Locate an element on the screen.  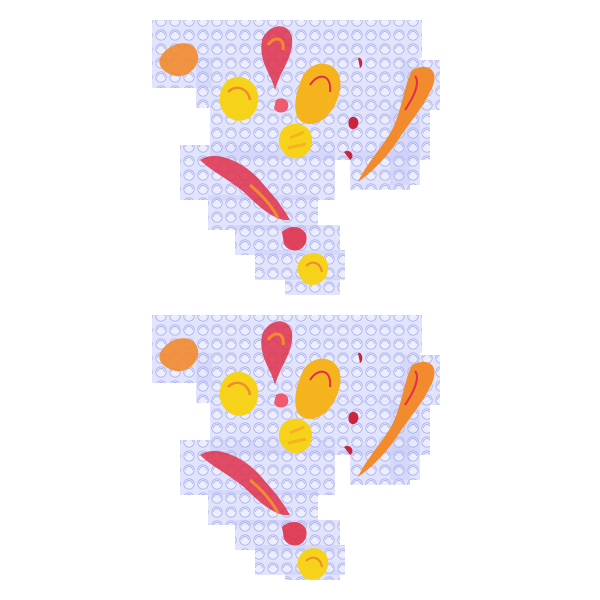
small-red-dot is located at coordinates (281, 105).